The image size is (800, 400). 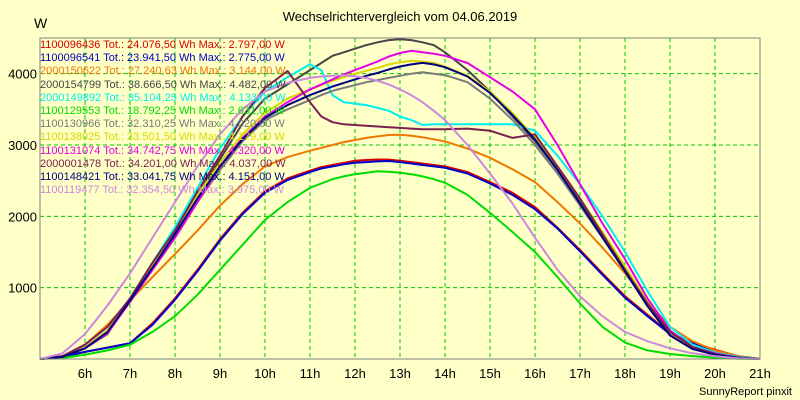 I want to click on x-tick-label: 21h, so click(x=760, y=373).